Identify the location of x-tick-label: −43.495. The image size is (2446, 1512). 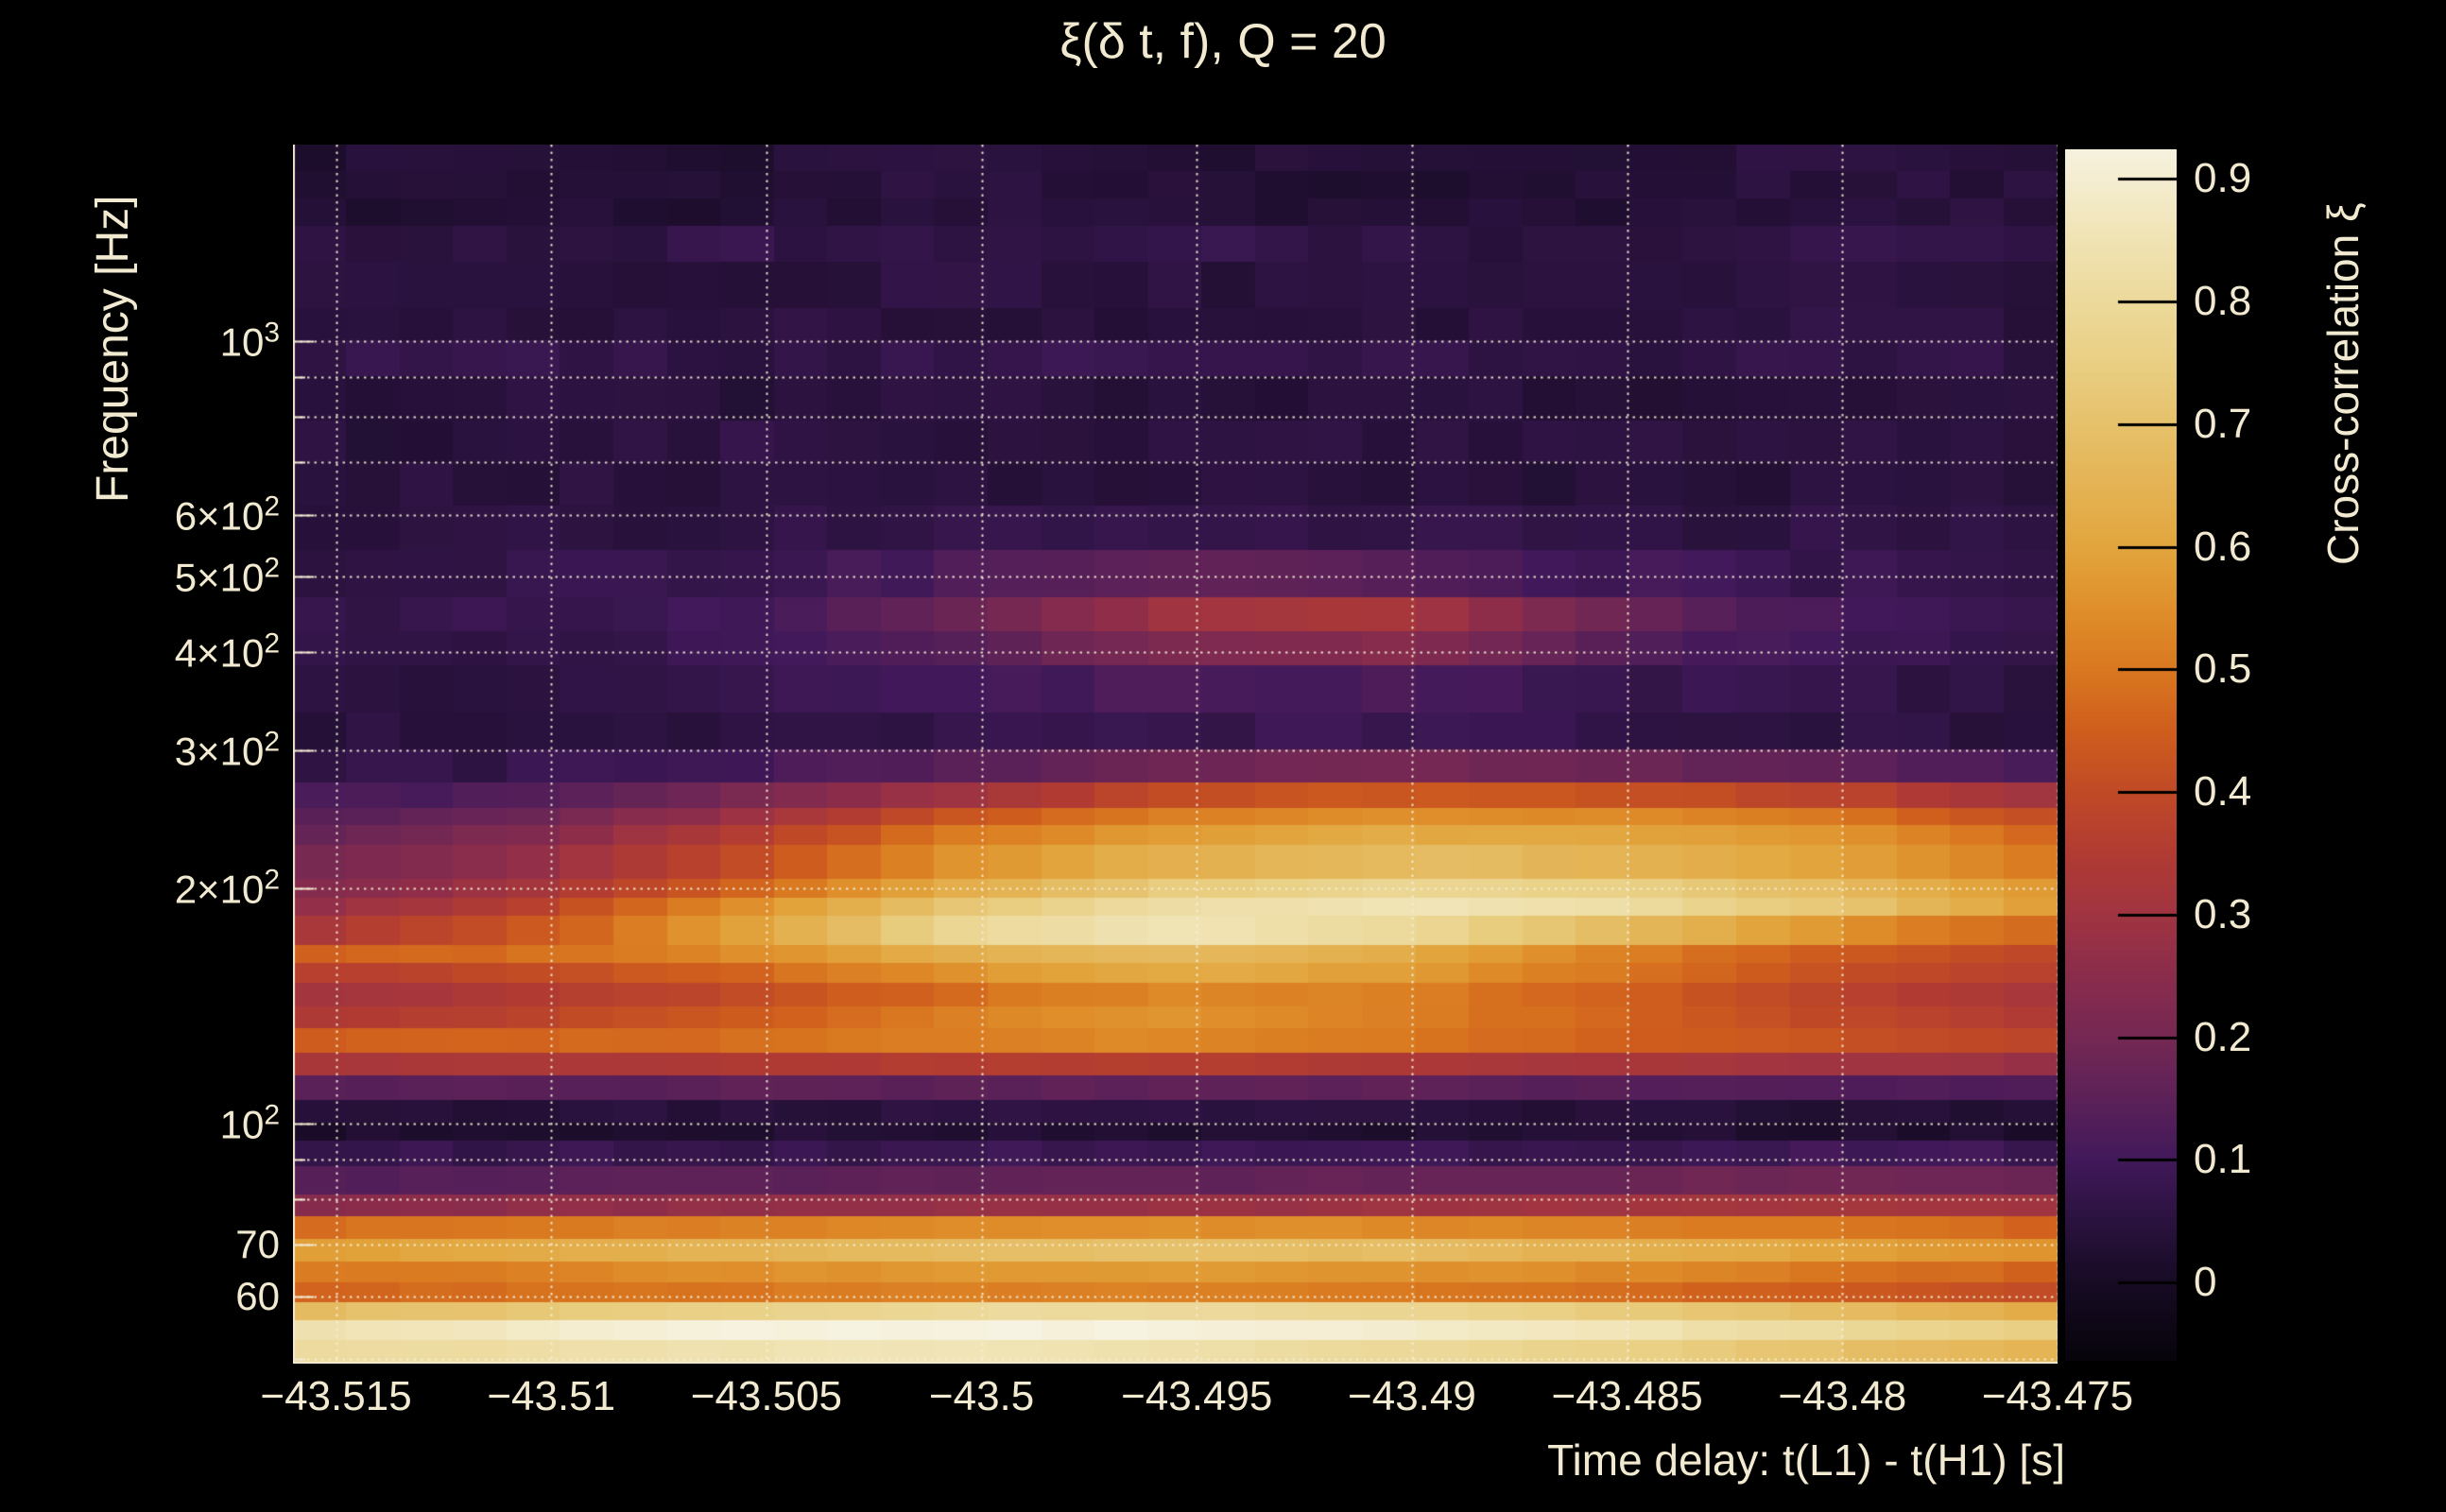
(1197, 1396).